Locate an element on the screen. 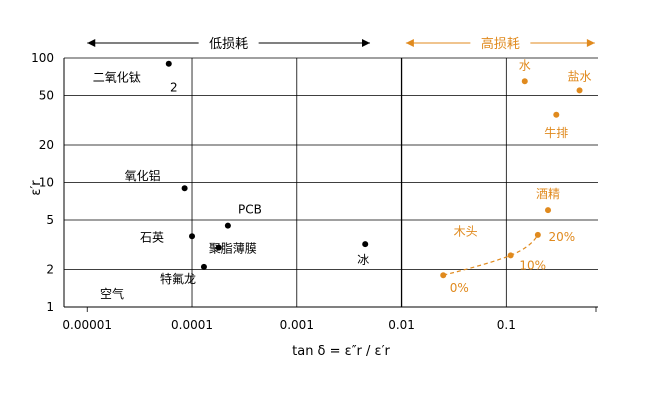  y-axis-title: ε′r is located at coordinates (36, 188).